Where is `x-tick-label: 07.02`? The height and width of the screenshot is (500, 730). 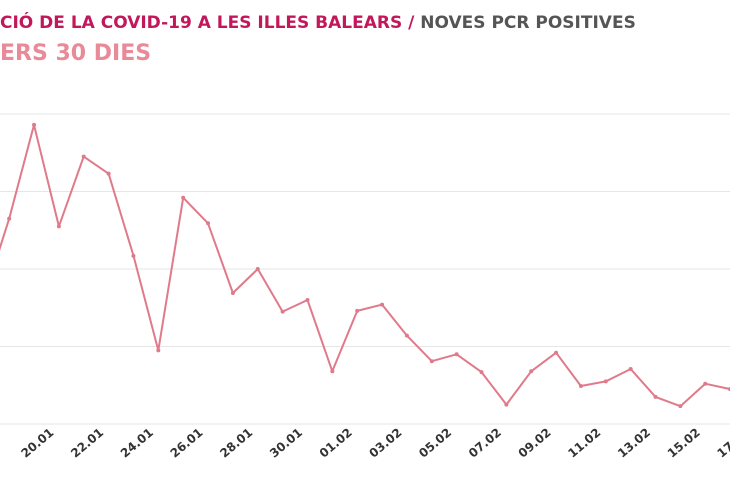 x-tick-label: 07.02 is located at coordinates (485, 442).